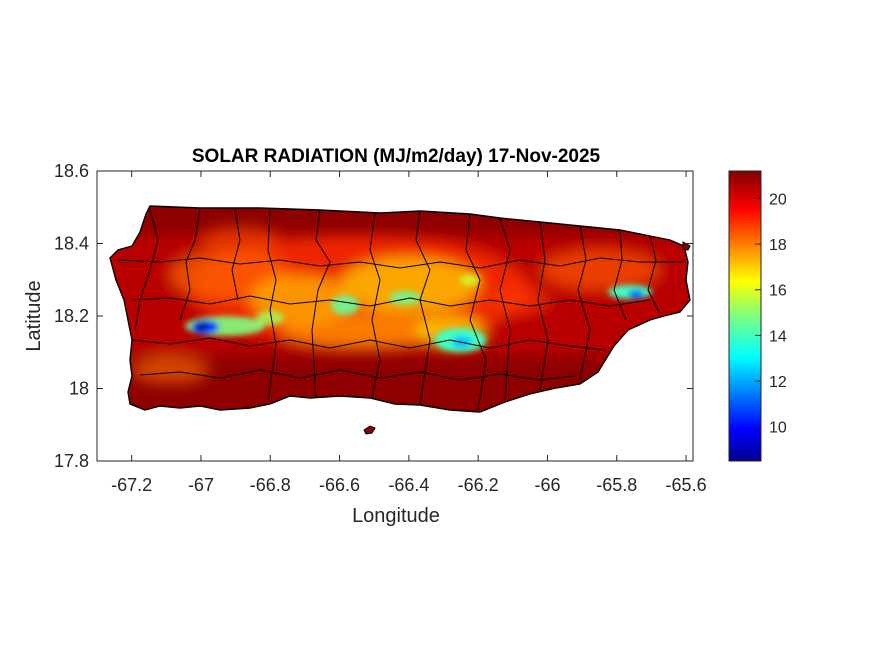 The width and height of the screenshot is (875, 656). I want to click on x-tick-label: -66, so click(547, 485).